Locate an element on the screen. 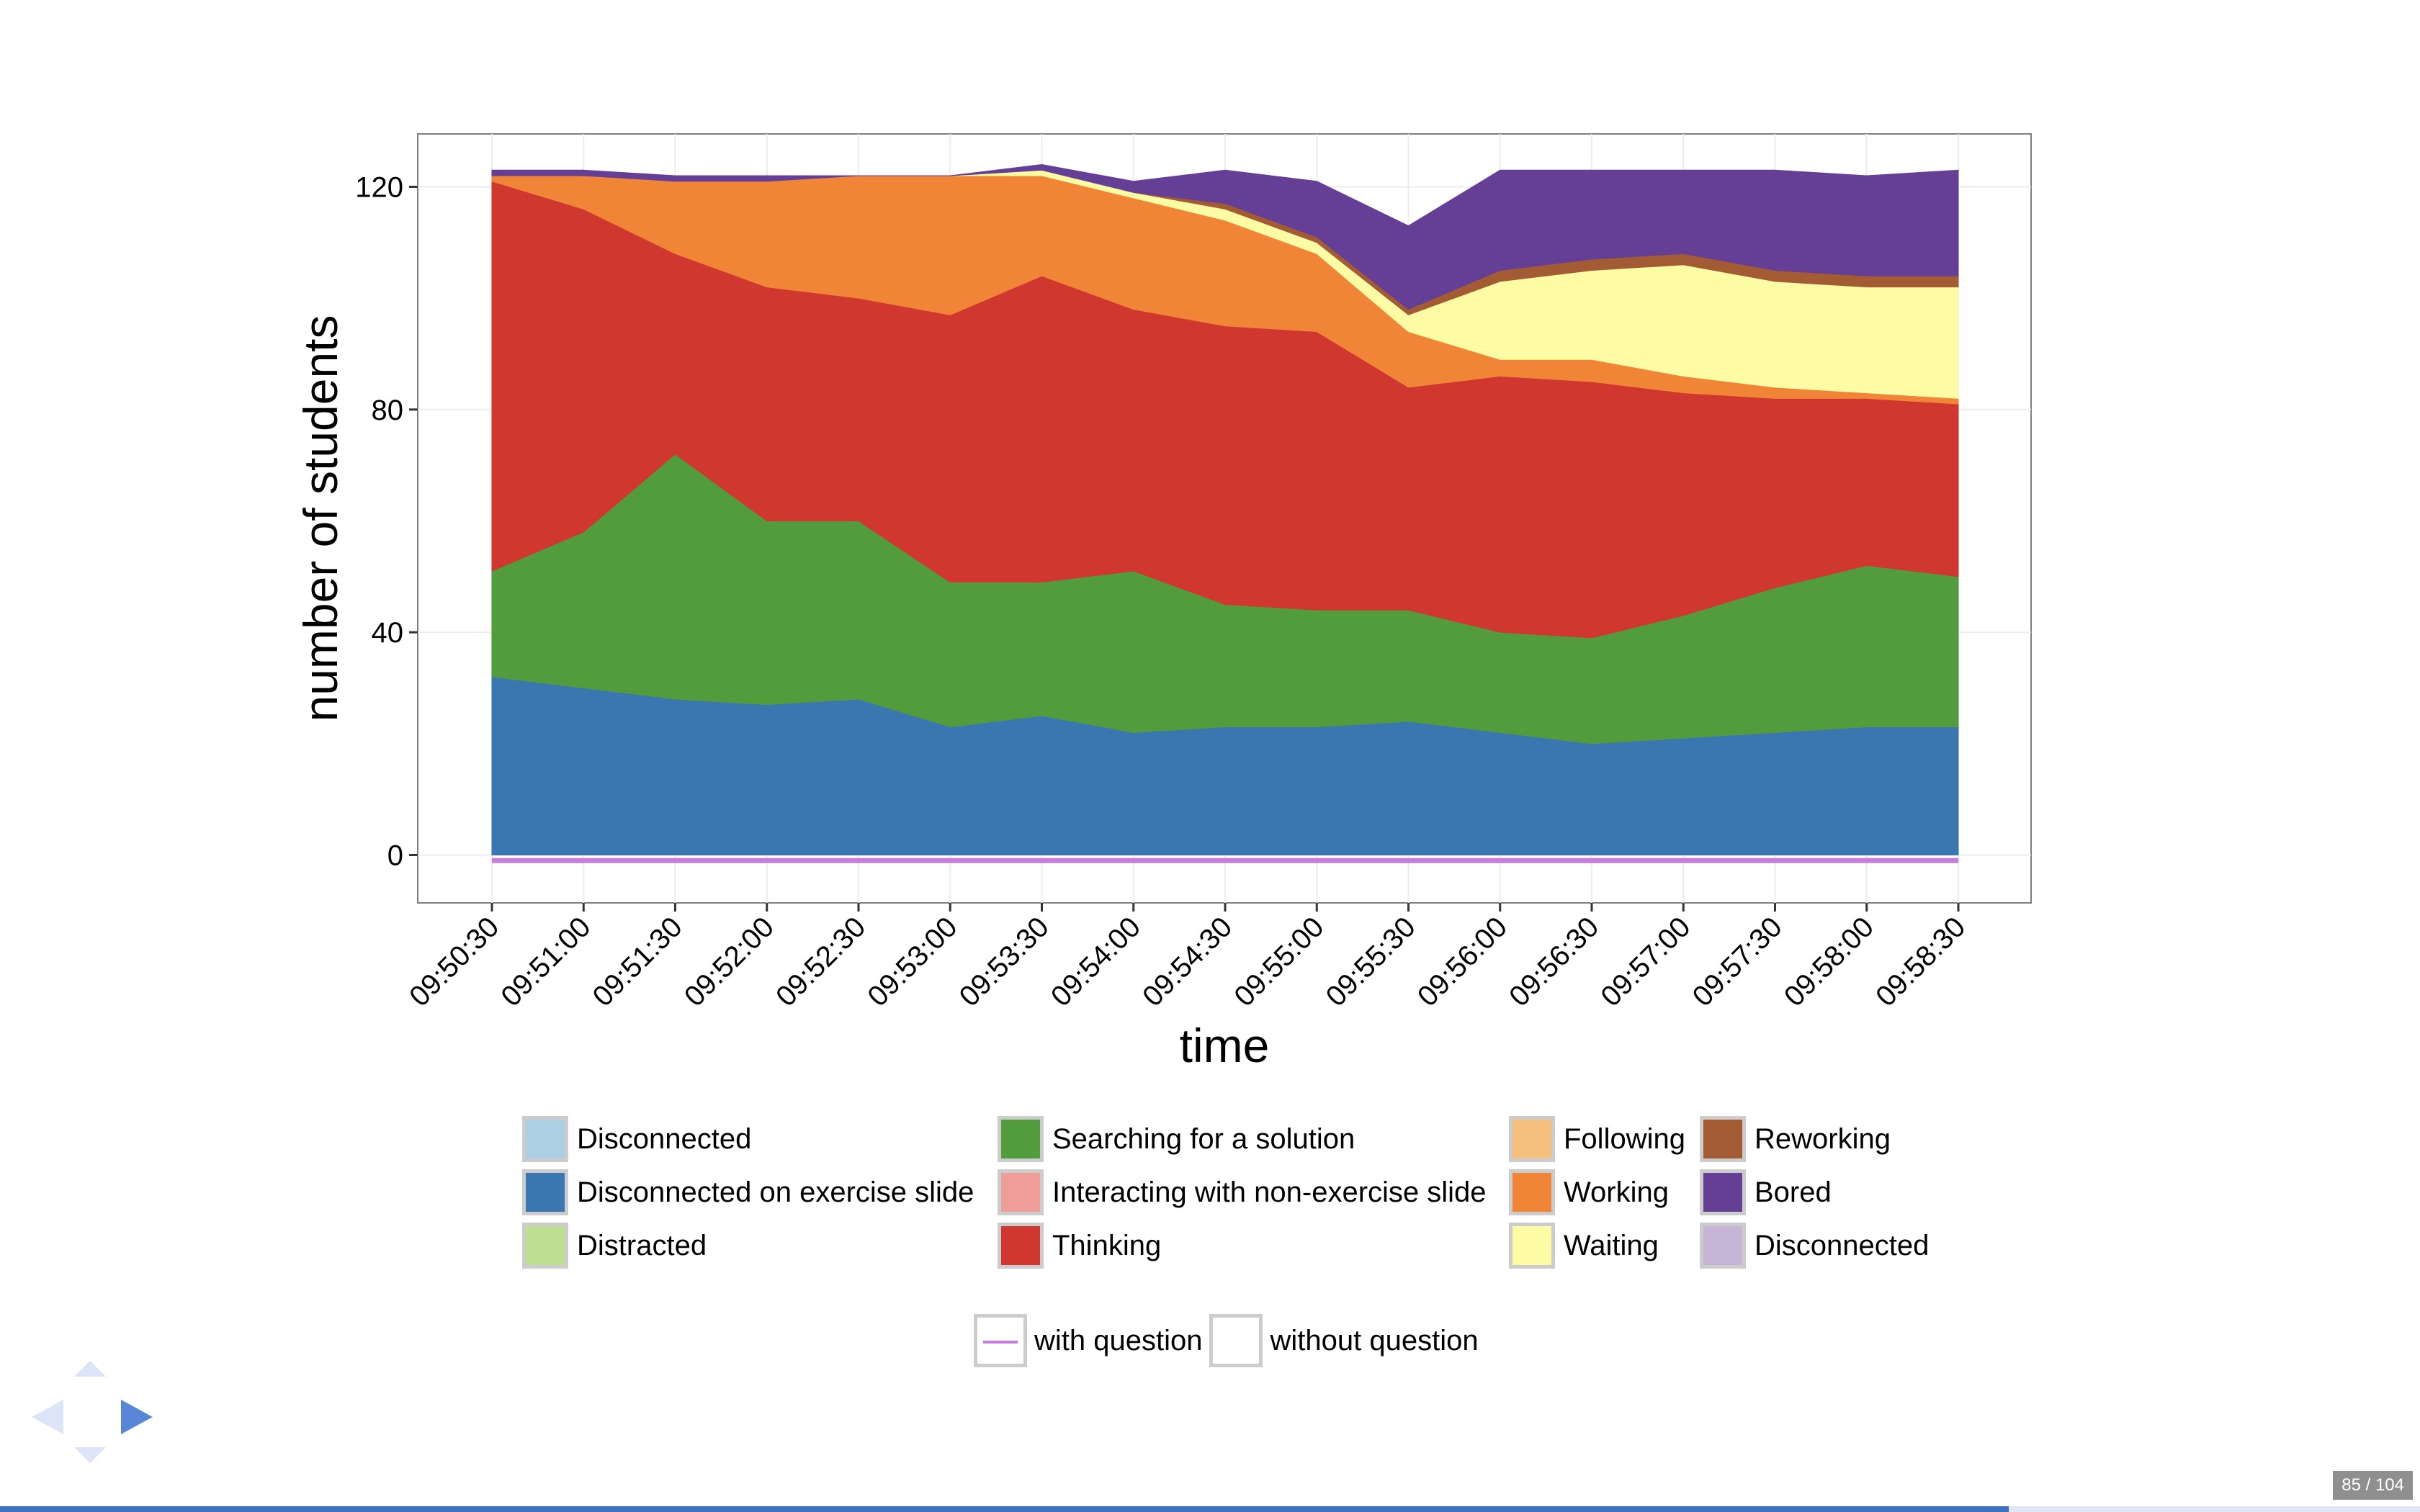  x-tick-label-5: 09:53:00 is located at coordinates (912, 961).